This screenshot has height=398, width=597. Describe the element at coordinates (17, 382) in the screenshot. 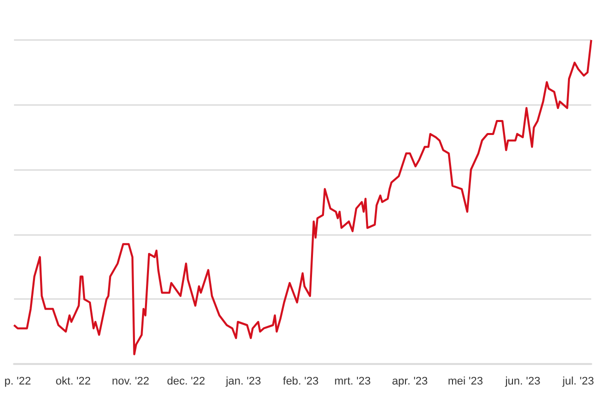

I see `x-tick-label: p. '22` at that location.